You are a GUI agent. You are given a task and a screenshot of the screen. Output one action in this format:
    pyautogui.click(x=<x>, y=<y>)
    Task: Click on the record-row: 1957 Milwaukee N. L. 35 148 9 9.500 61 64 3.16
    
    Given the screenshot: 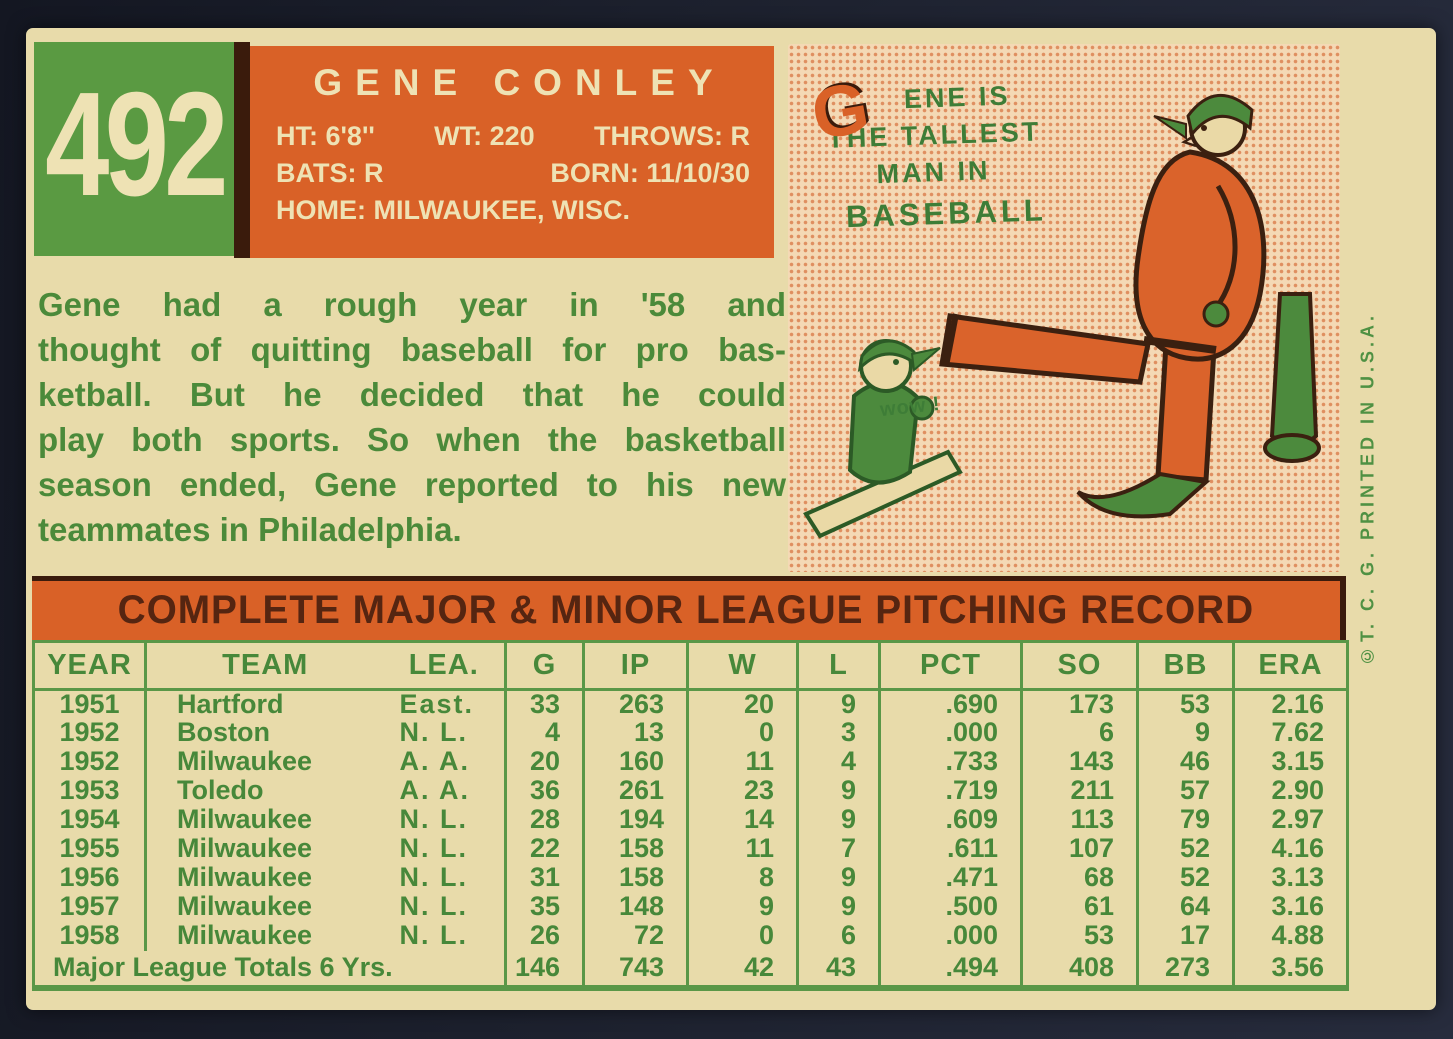 What is the action you would take?
    pyautogui.click(x=691, y=907)
    